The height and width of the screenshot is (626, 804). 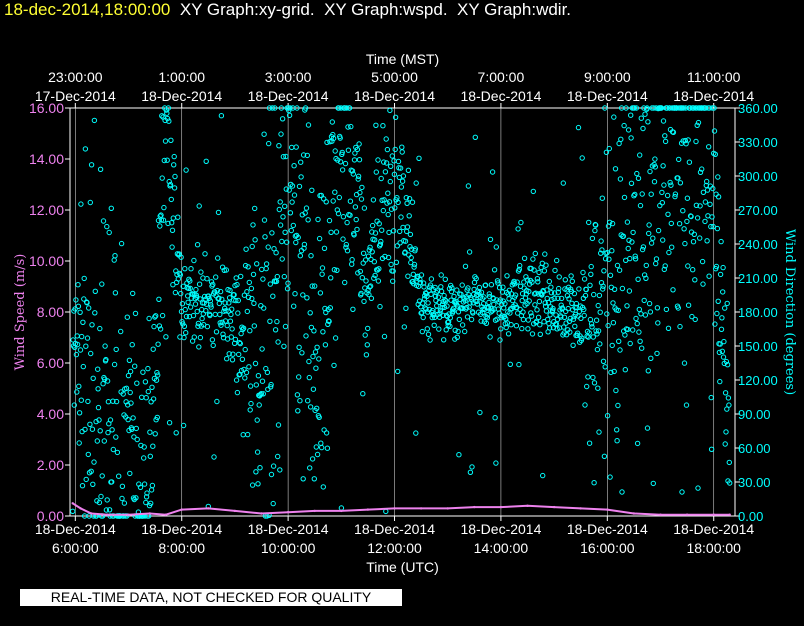 What do you see at coordinates (401, 509) in the screenshot?
I see `wspd-line` at bounding box center [401, 509].